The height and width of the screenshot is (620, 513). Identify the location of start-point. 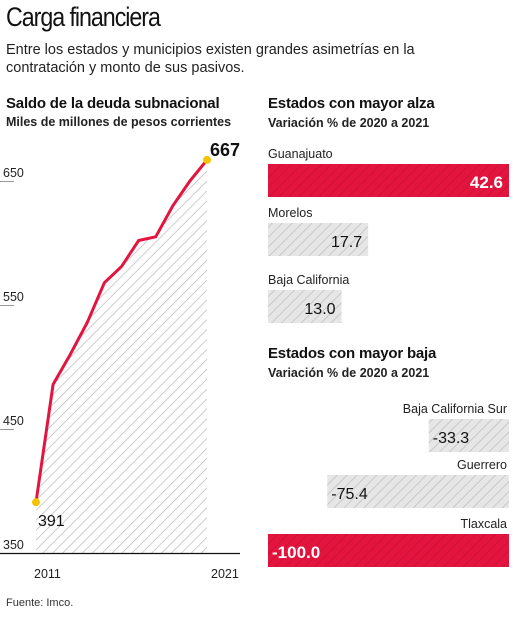
(36, 502).